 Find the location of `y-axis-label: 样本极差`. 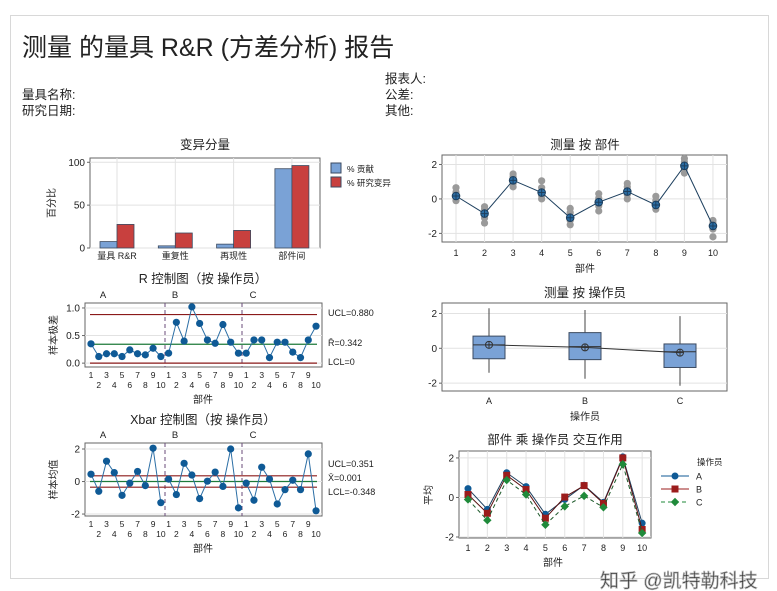

y-axis-label: 样本极差 is located at coordinates (53, 335).